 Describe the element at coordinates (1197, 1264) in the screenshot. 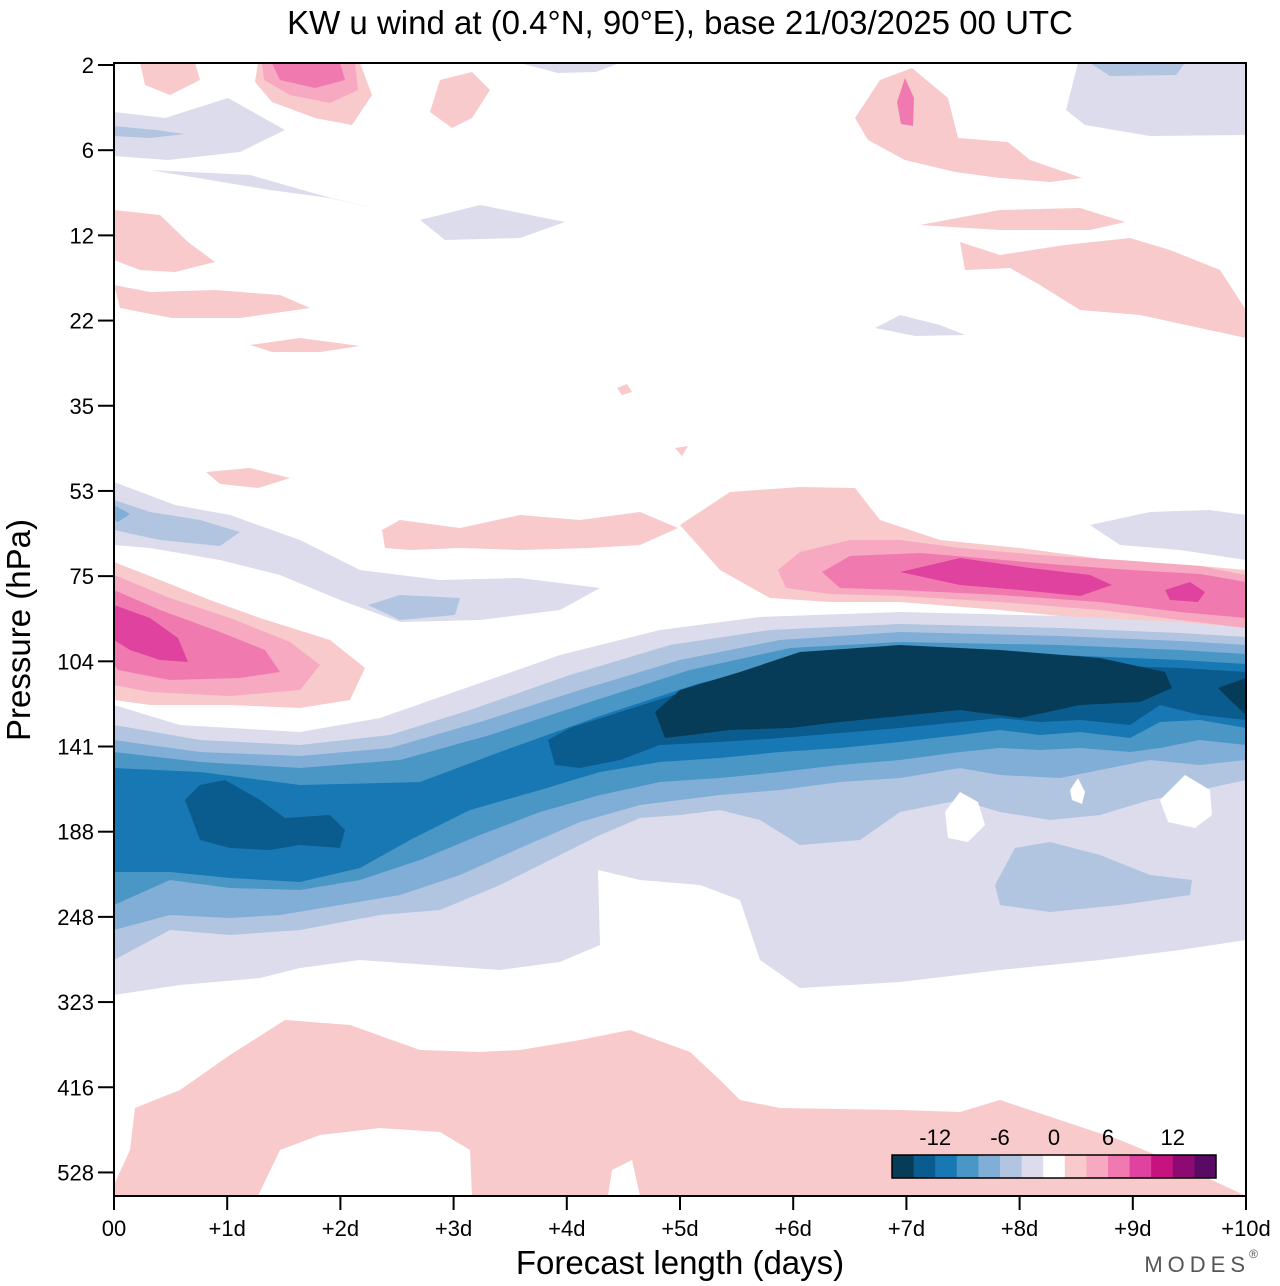

I see `modes-logo: MODES` at that location.